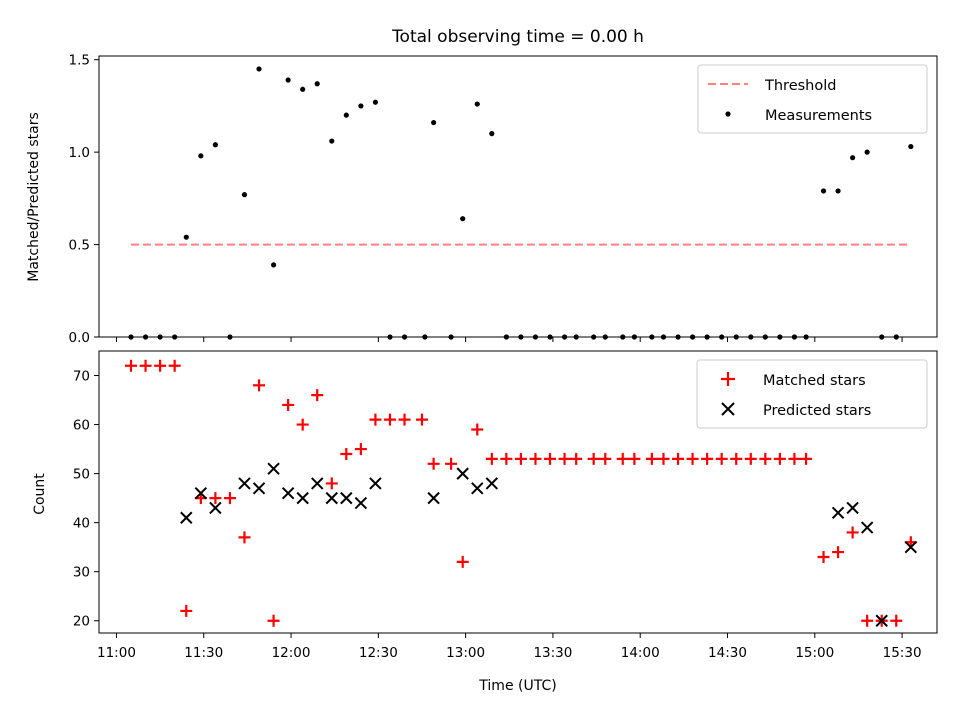 The width and height of the screenshot is (960, 720). Describe the element at coordinates (40, 494) in the screenshot. I see `count-y-axis-label: Count` at that location.